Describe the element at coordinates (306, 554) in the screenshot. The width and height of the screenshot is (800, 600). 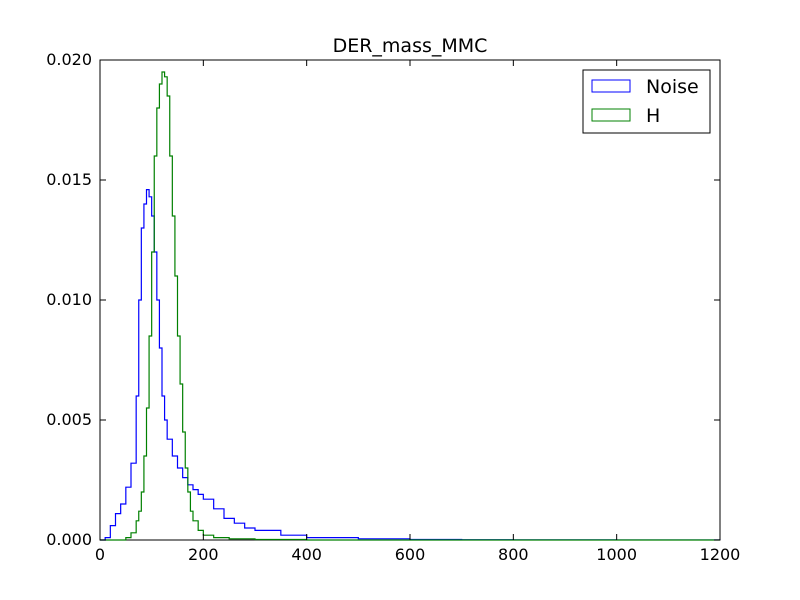
I see `x-tick-label: 400` at that location.